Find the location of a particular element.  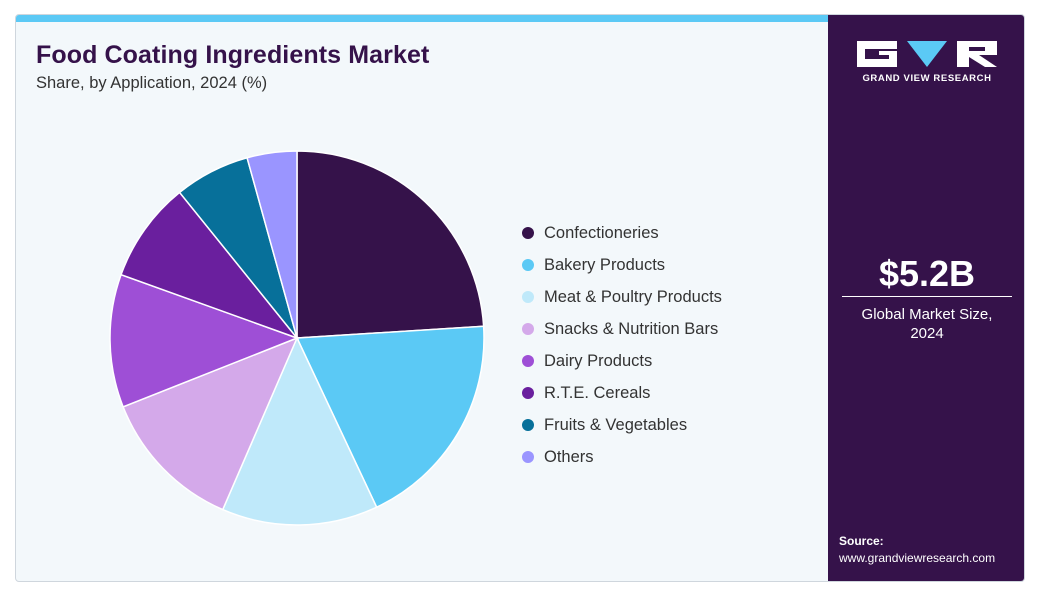

legend-item: Confectioneries is located at coordinates (622, 233).